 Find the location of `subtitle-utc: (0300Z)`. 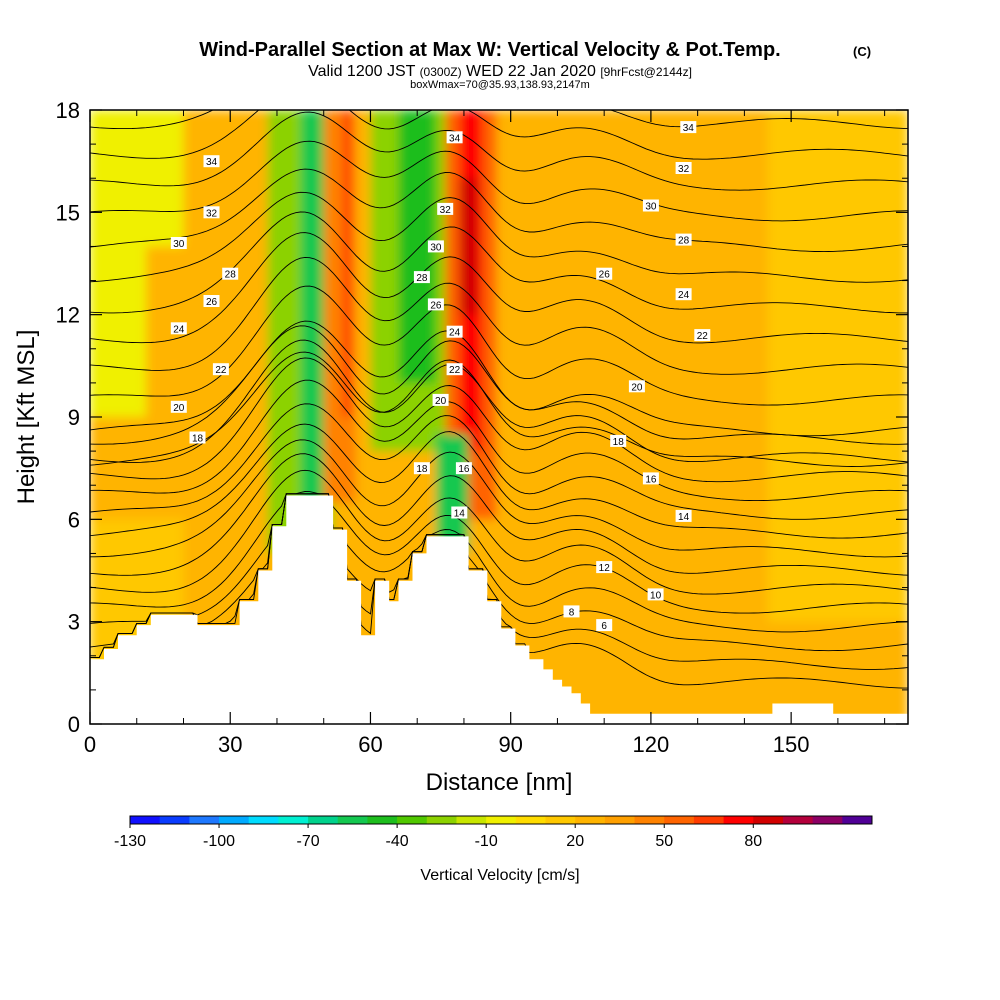

subtitle-utc: (0300Z) is located at coordinates (441, 72).